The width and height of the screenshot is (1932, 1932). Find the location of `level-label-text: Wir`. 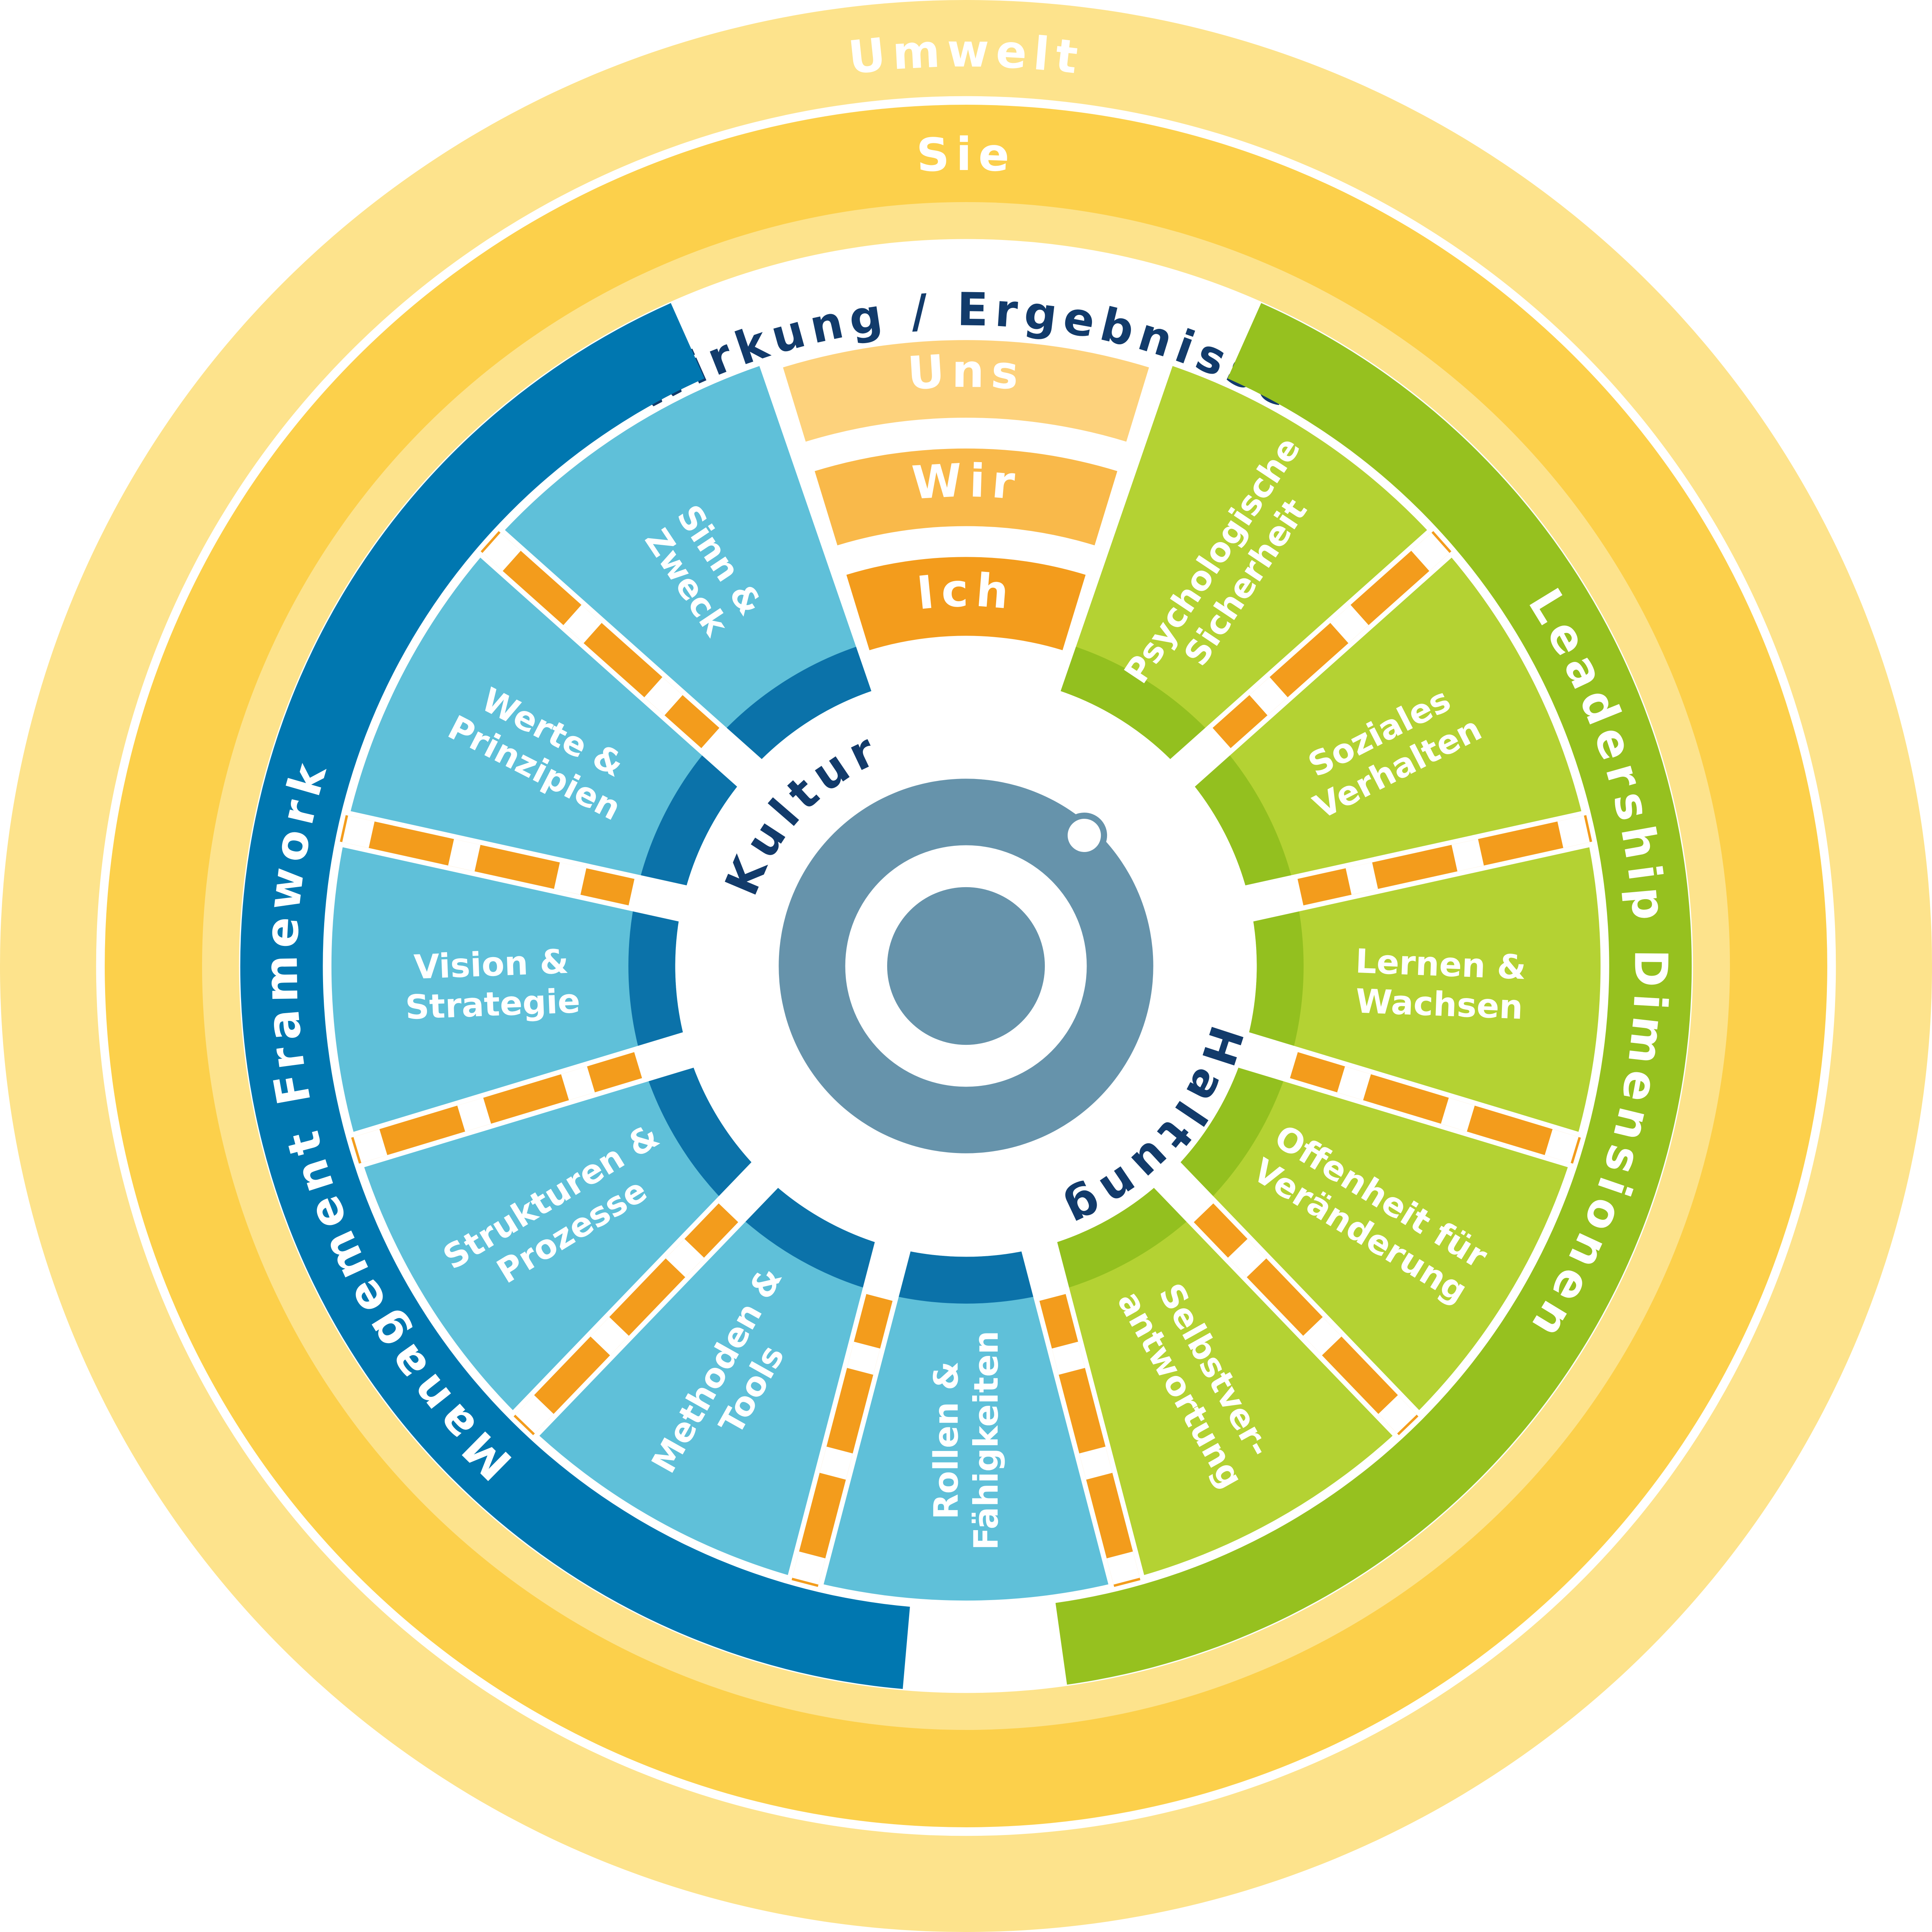

level-label-text: Wir is located at coordinates (964, 482).